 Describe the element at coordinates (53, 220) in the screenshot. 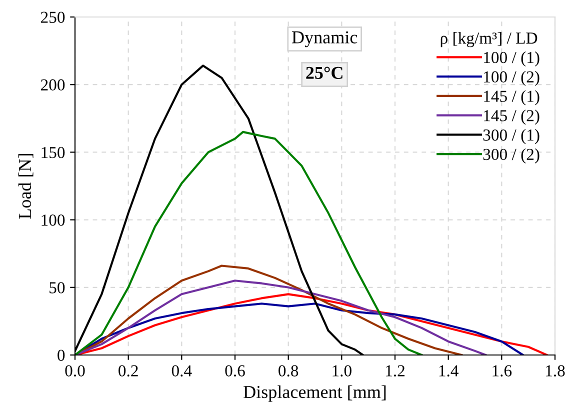

I see `y-tick-label: 100` at that location.